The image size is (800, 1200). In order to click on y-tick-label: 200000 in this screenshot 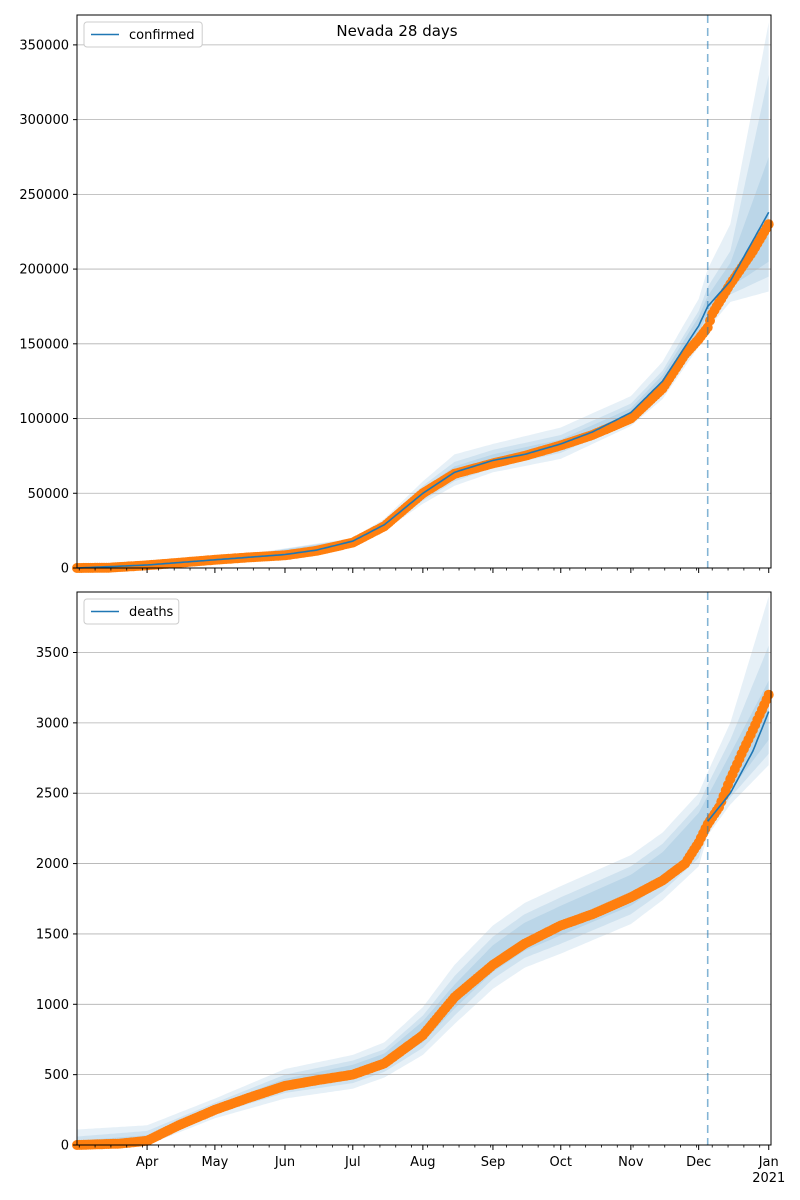, I will do `click(44, 270)`.